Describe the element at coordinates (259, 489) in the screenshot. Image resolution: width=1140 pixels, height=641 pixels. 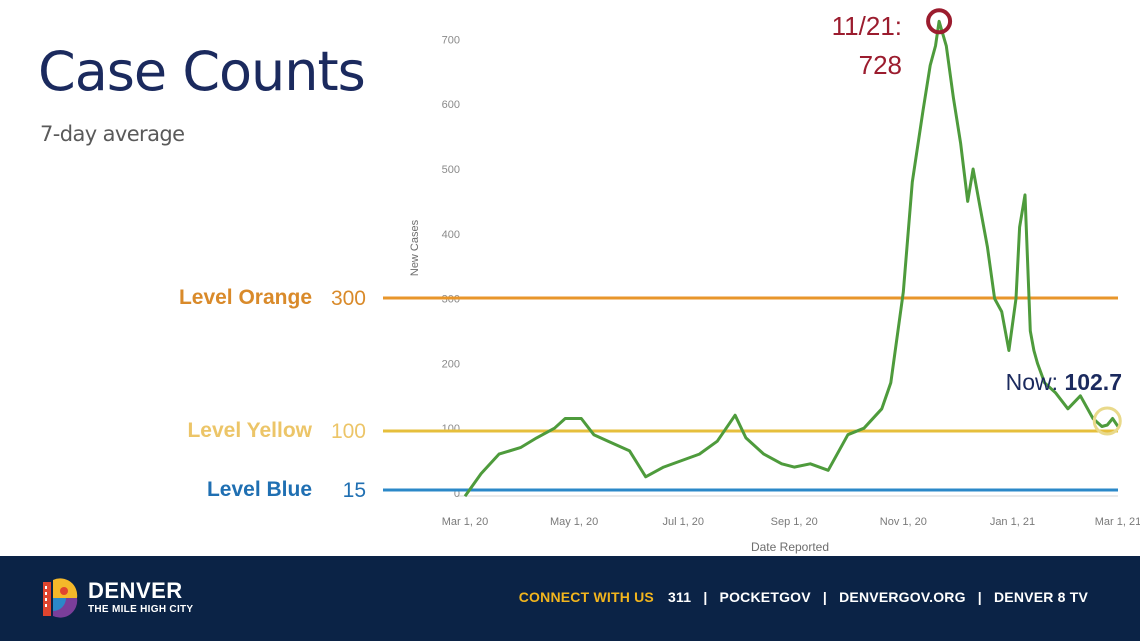
I see `reference-line-label: Level Blue` at that location.